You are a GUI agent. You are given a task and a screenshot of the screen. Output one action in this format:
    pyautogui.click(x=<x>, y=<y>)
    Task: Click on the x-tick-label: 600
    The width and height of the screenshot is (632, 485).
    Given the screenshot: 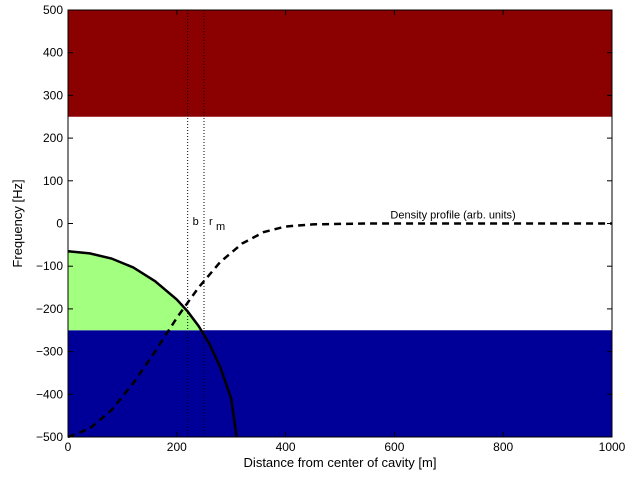 What is the action you would take?
    pyautogui.click(x=394, y=447)
    